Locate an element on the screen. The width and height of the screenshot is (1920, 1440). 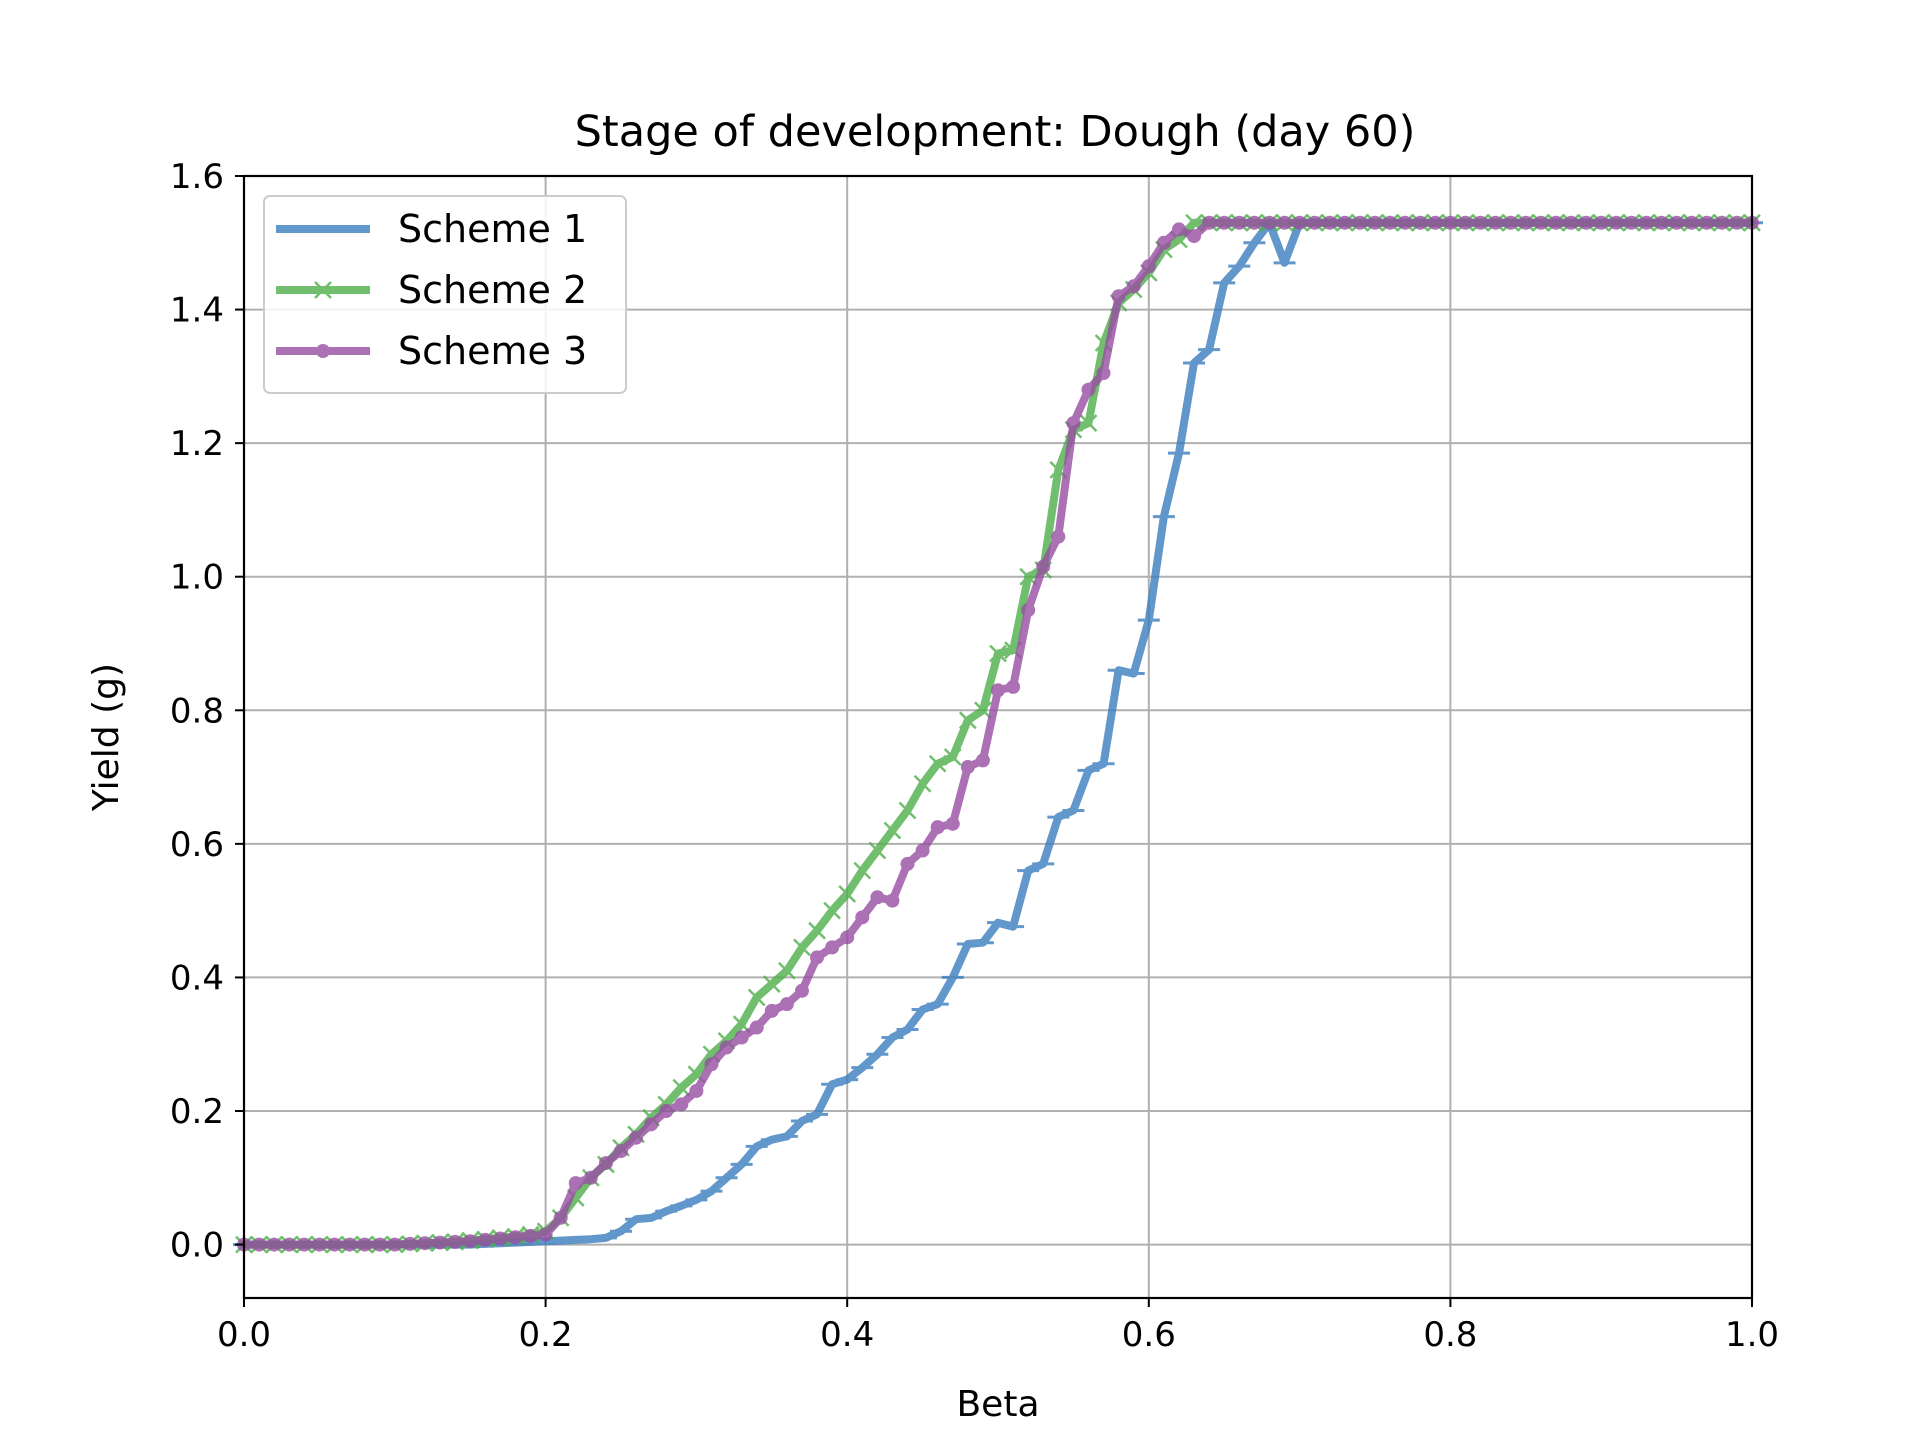
legend-item-scheme-1: Scheme 1 is located at coordinates (431, 229).